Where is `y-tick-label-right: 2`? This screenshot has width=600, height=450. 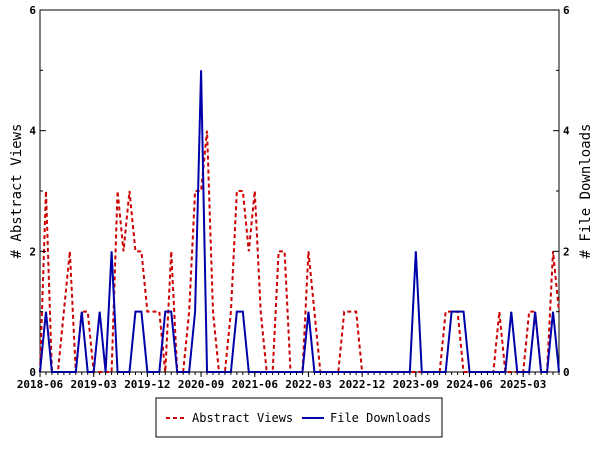 y-tick-label-right: 2 is located at coordinates (566, 251).